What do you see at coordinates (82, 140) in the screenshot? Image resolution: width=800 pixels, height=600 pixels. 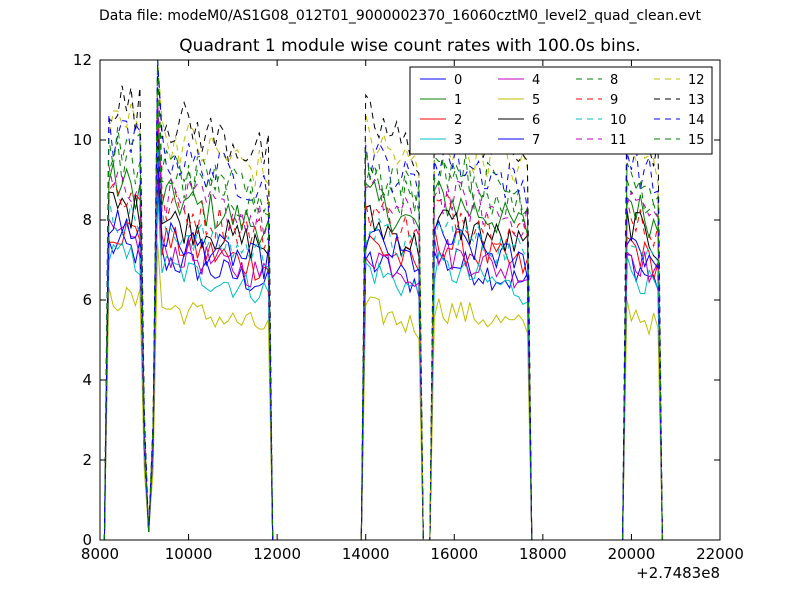 I see `y-tick-label: 10` at bounding box center [82, 140].